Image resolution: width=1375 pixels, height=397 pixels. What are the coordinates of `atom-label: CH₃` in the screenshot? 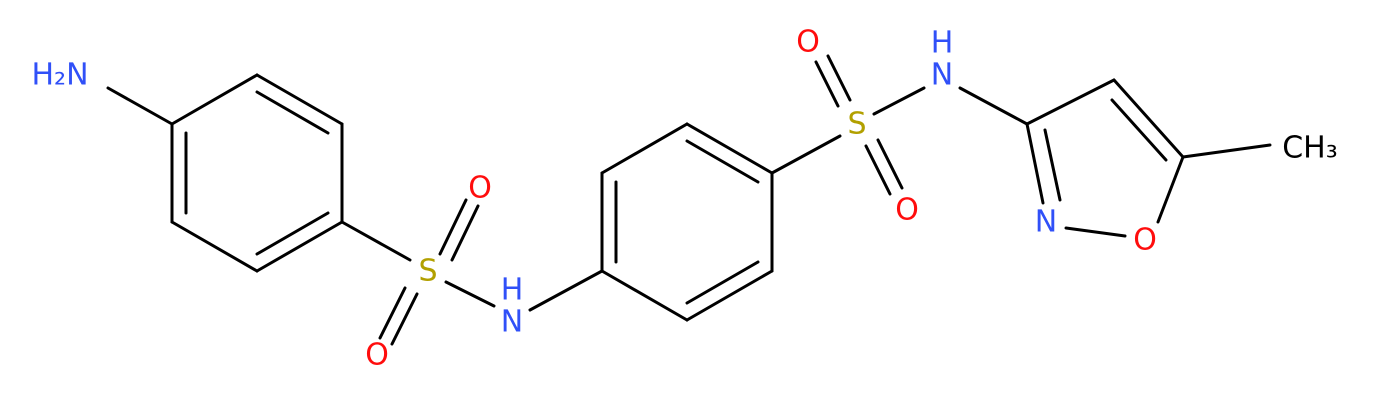 It's located at (1310, 148).